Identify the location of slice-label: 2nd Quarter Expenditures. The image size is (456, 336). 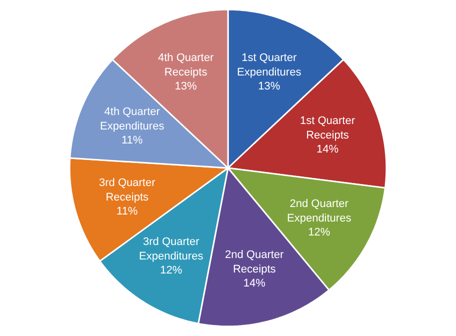
(319, 211).